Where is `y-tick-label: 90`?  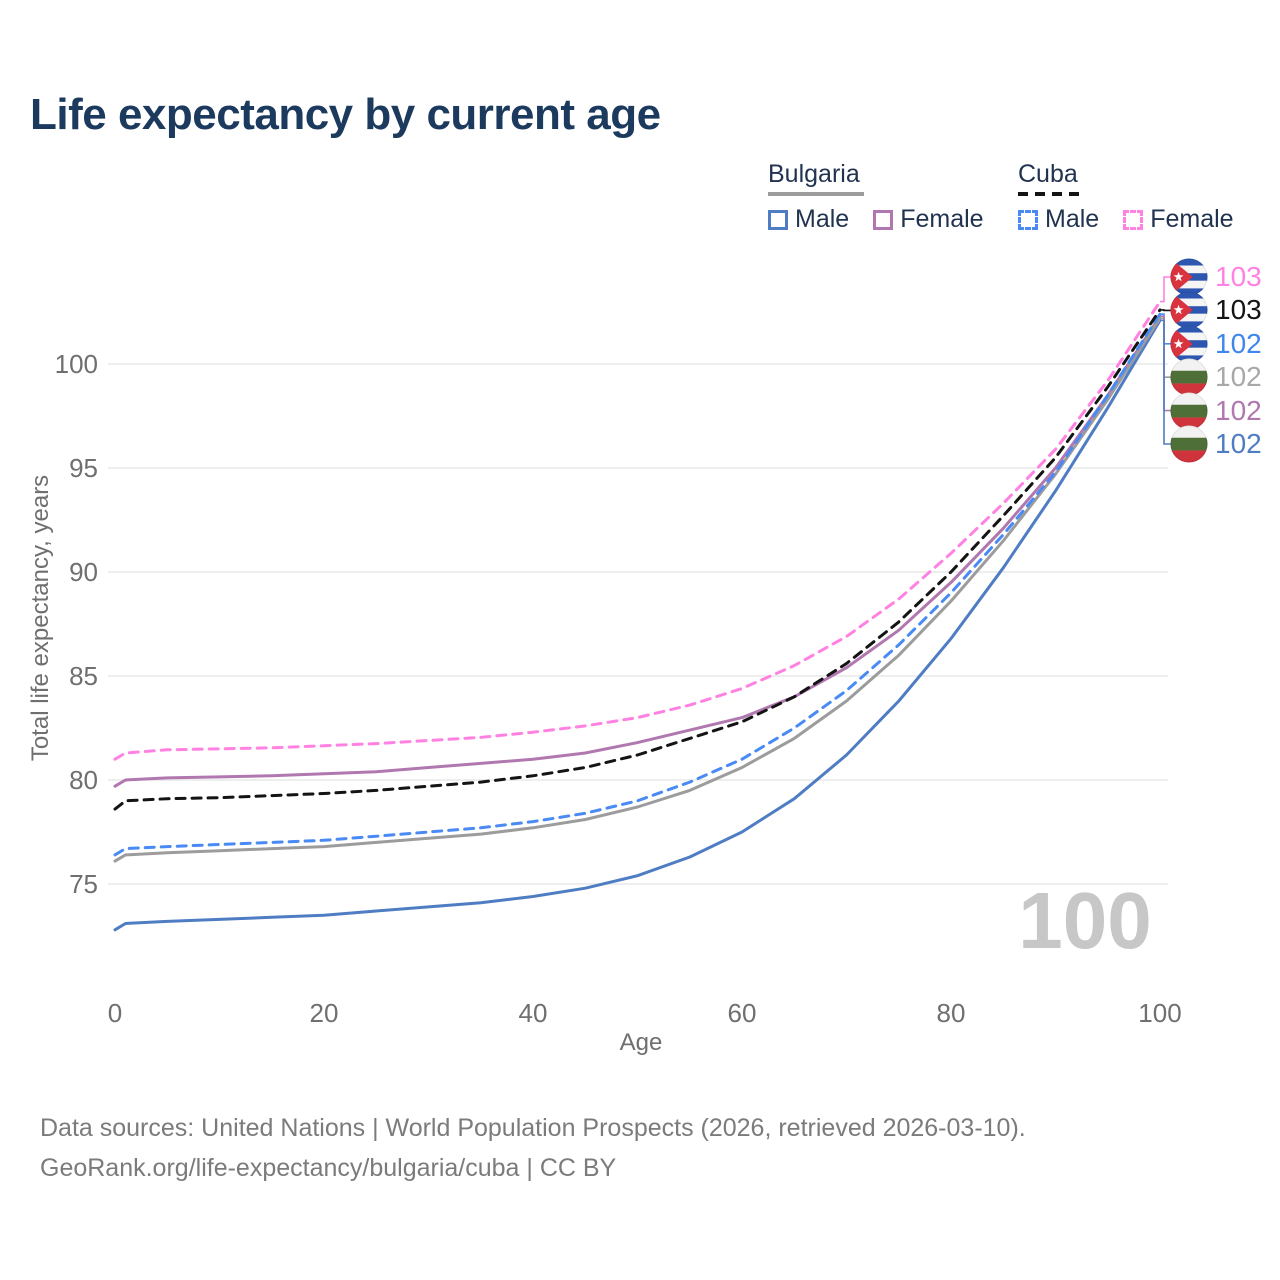
y-tick-label: 90 is located at coordinates (83, 572).